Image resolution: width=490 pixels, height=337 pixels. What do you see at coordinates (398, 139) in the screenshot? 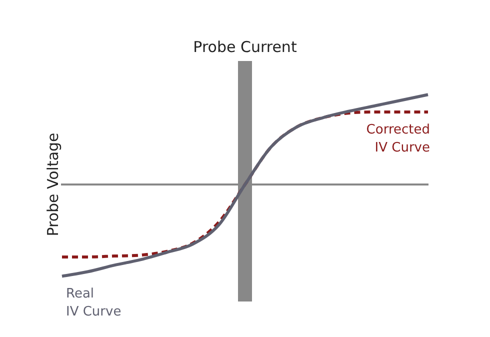
I see `series-label: Corrected IV Curve` at bounding box center [398, 139].